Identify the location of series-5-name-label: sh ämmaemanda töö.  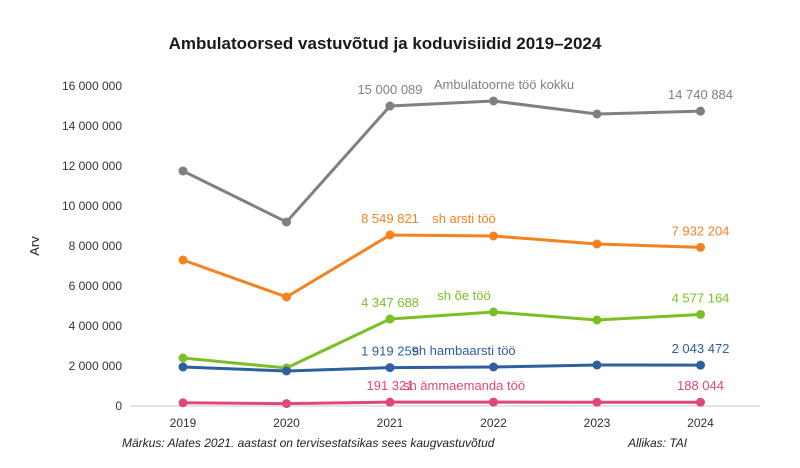
(464, 385).